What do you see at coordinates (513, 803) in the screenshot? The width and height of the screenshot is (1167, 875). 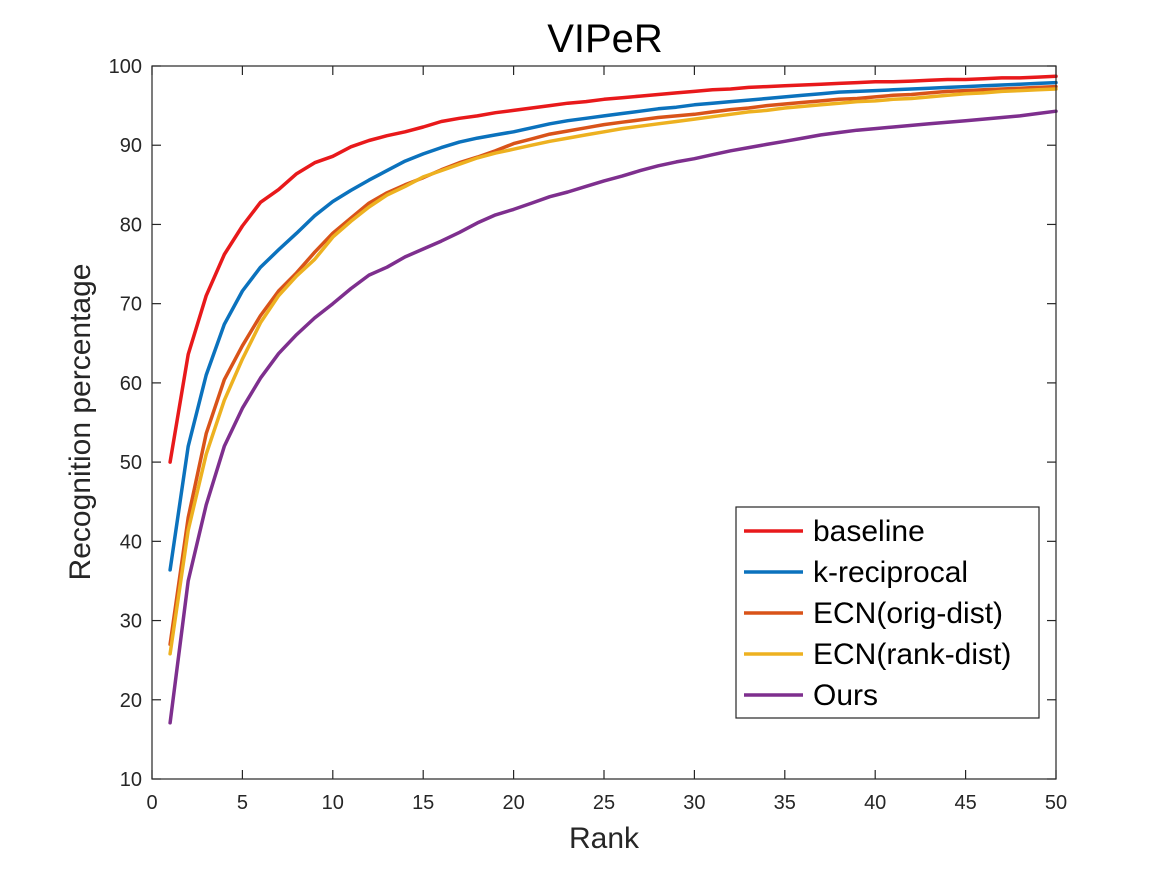 I see `x-tick-label: 20` at bounding box center [513, 803].